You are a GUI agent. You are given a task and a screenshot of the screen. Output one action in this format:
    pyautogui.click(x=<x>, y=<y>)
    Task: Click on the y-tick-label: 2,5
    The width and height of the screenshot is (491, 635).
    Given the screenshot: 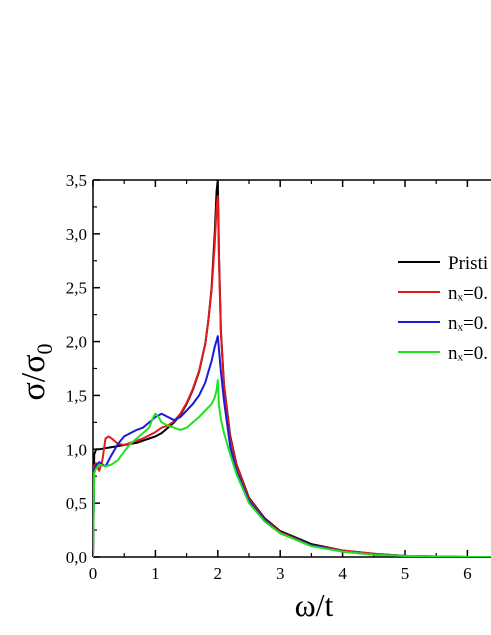 What is the action you would take?
    pyautogui.click(x=76, y=288)
    